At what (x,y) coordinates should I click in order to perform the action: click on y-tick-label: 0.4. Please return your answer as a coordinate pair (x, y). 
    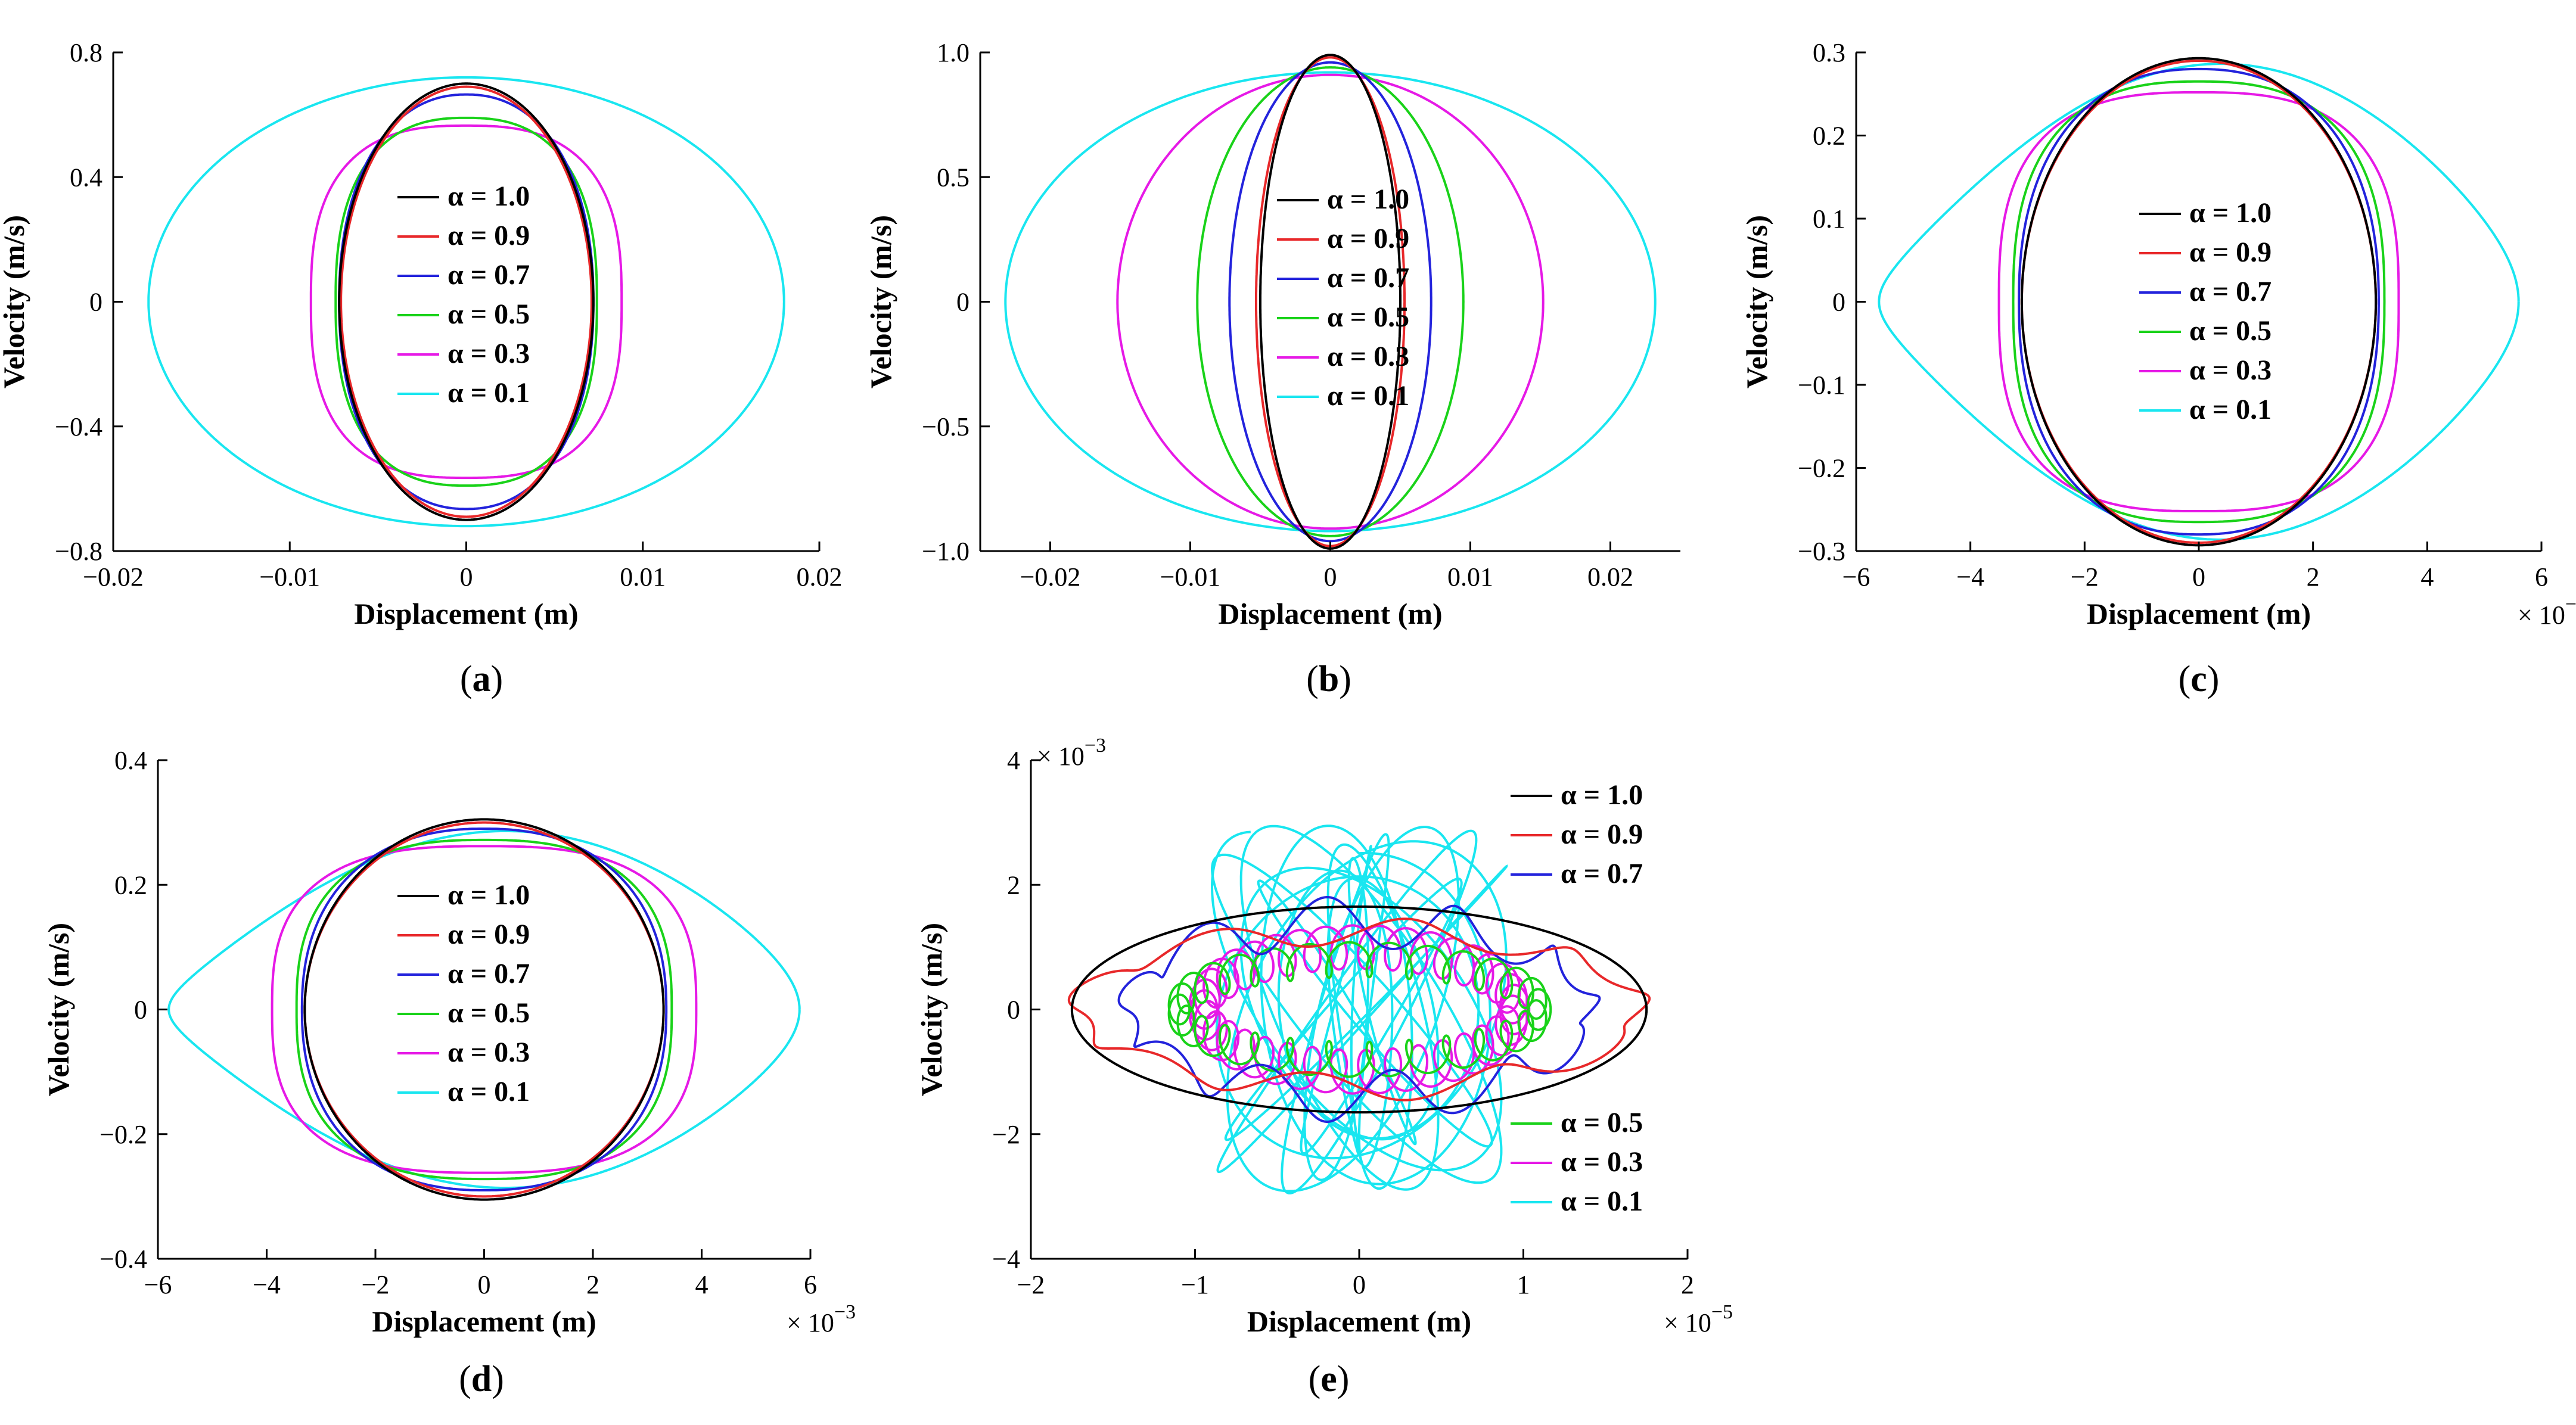
    Looking at the image, I should click on (86, 177).